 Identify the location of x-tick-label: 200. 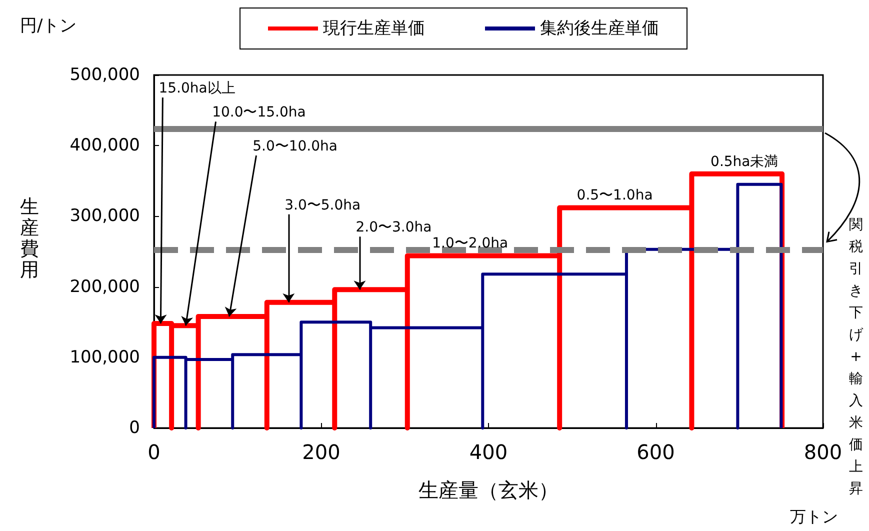
(321, 452).